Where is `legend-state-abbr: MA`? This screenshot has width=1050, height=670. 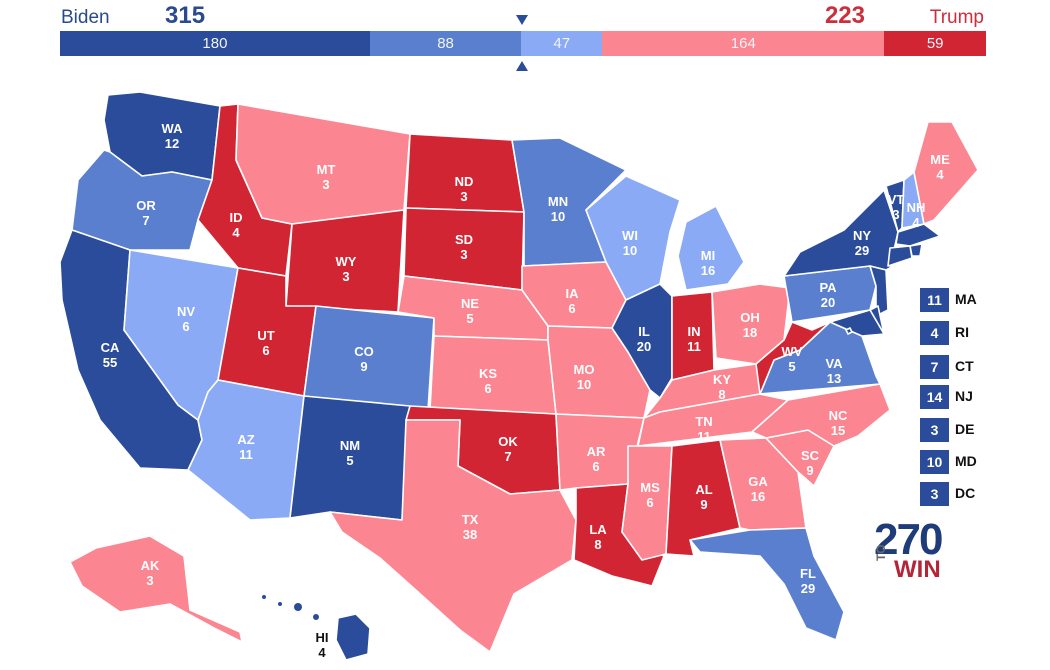 legend-state-abbr: MA is located at coordinates (966, 299).